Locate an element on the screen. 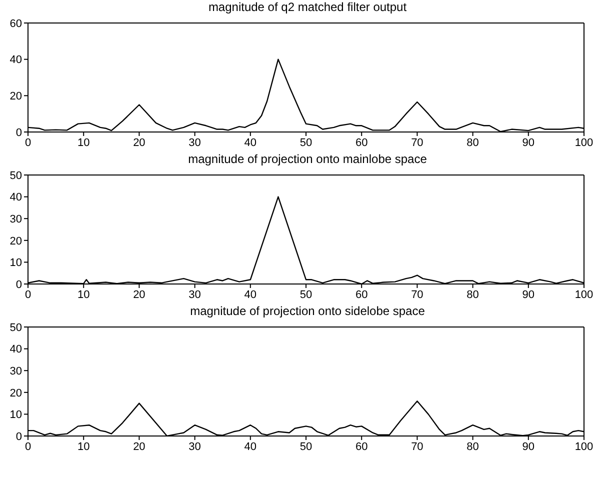 The image size is (595, 481). chart-title: magnitude of projection onto mainlobe space is located at coordinates (307, 160).